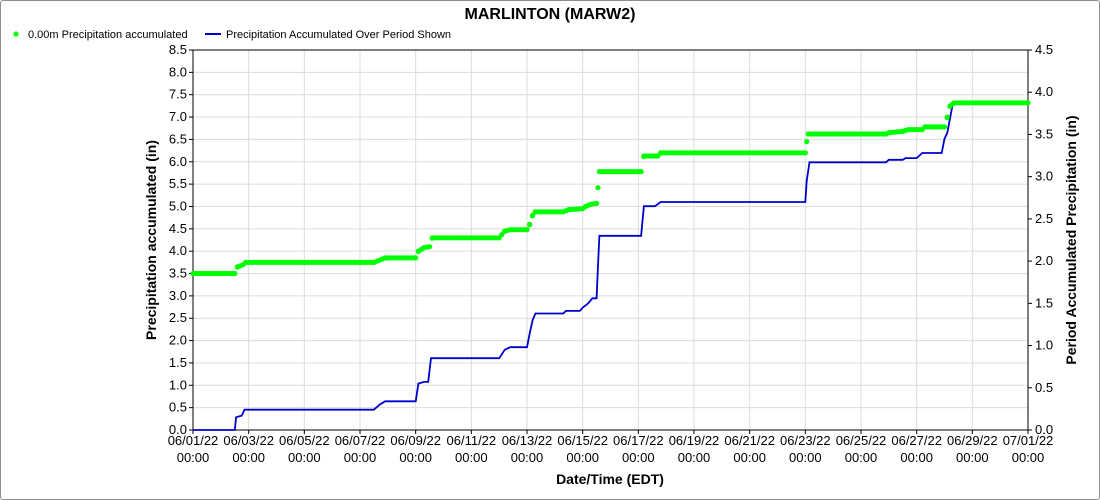  Describe the element at coordinates (193, 440) in the screenshot. I see `x-tick-date: 06/01/22` at that location.